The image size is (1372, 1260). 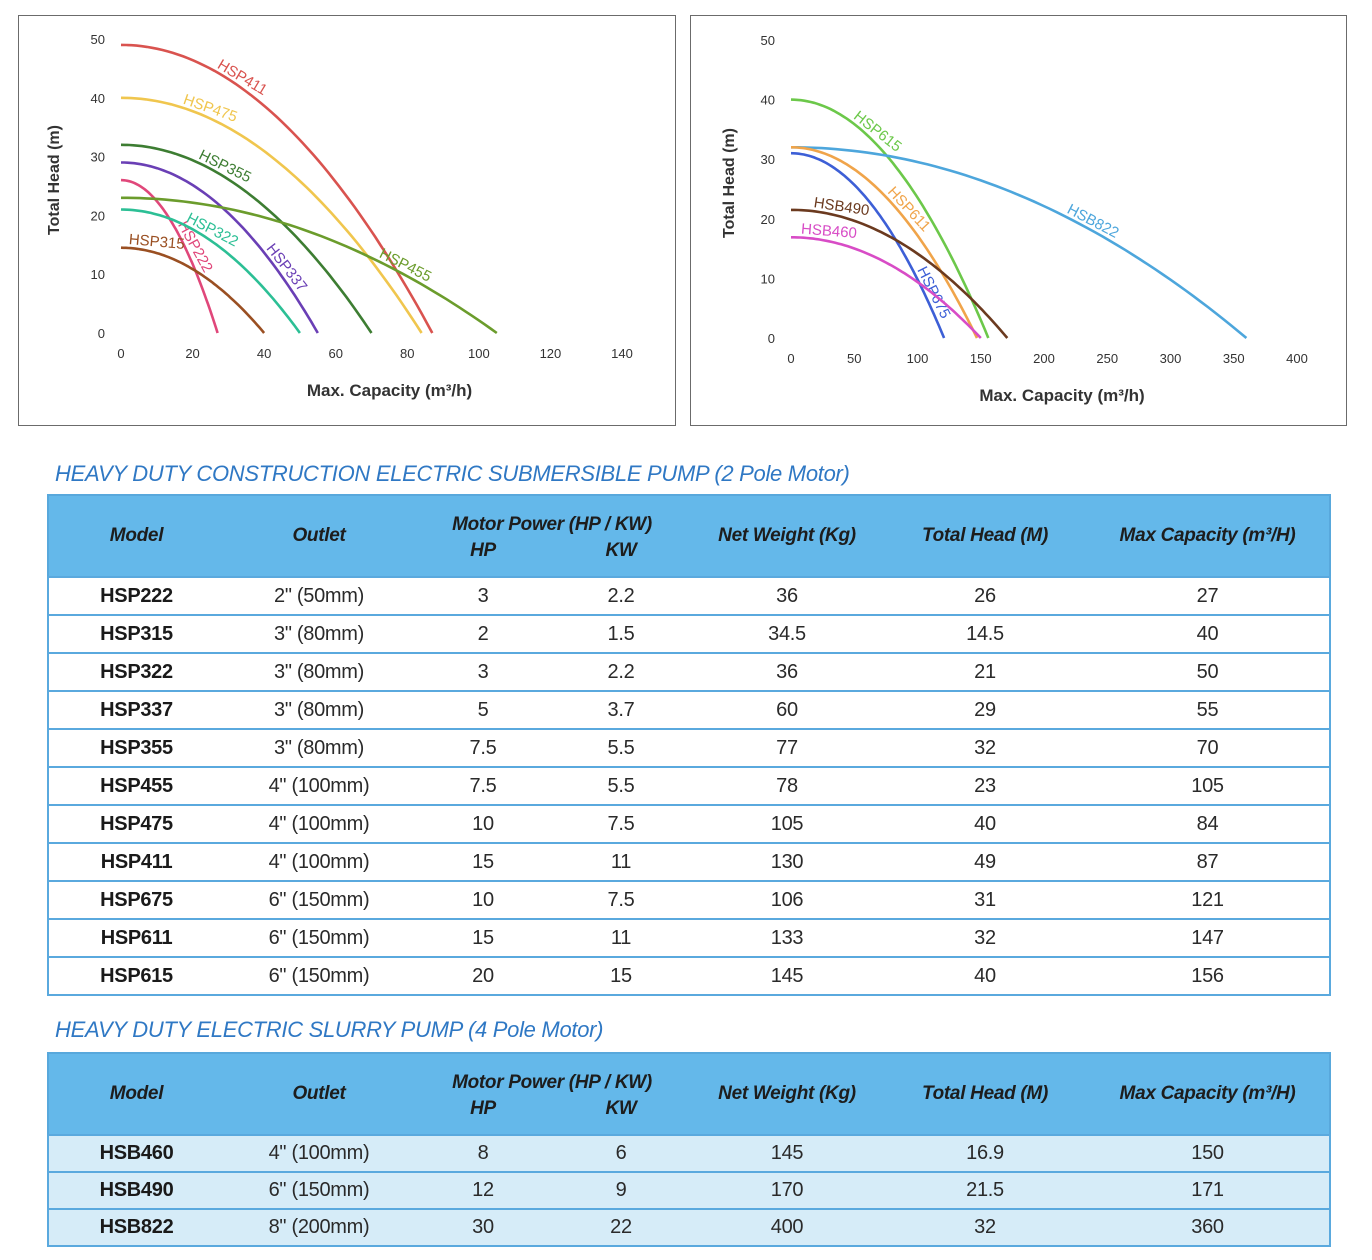 I want to click on series-line-hsp355, so click(x=246, y=238).